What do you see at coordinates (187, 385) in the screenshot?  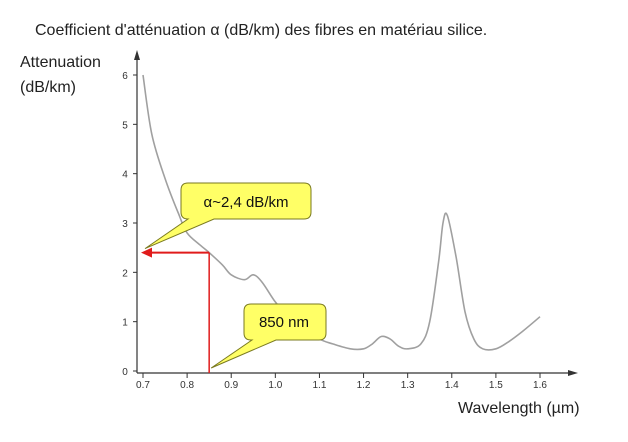 I see `x-tick-label: 0.8` at bounding box center [187, 385].